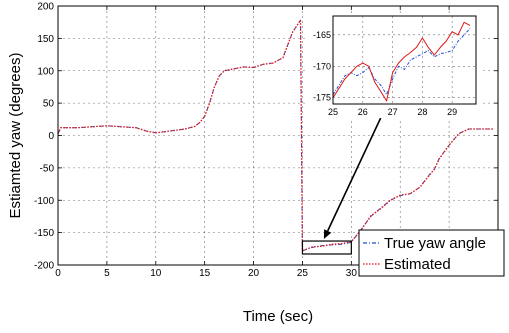 The width and height of the screenshot is (509, 333). I want to click on x-tick-label: 0, so click(58, 273).